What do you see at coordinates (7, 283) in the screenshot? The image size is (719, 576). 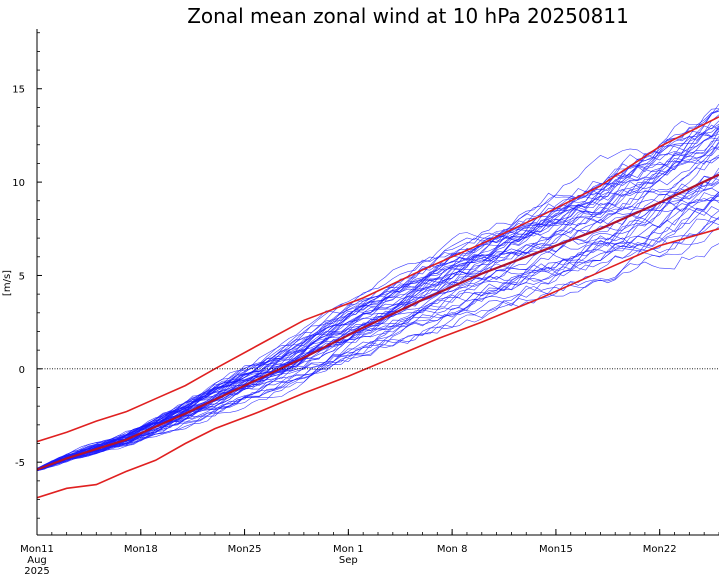 I see `y-axis-label: [m/s]` at bounding box center [7, 283].